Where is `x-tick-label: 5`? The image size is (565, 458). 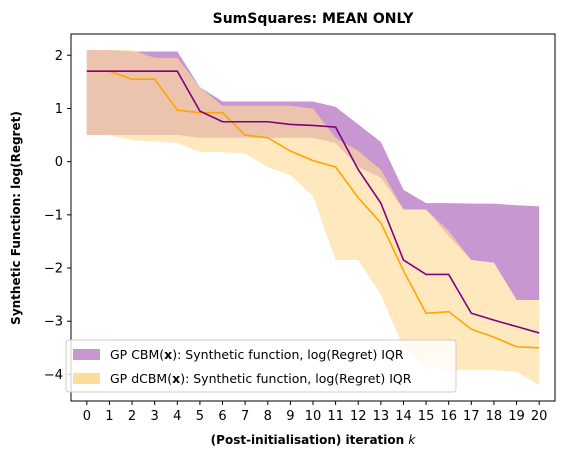 x-tick-label: 5 is located at coordinates (200, 416).